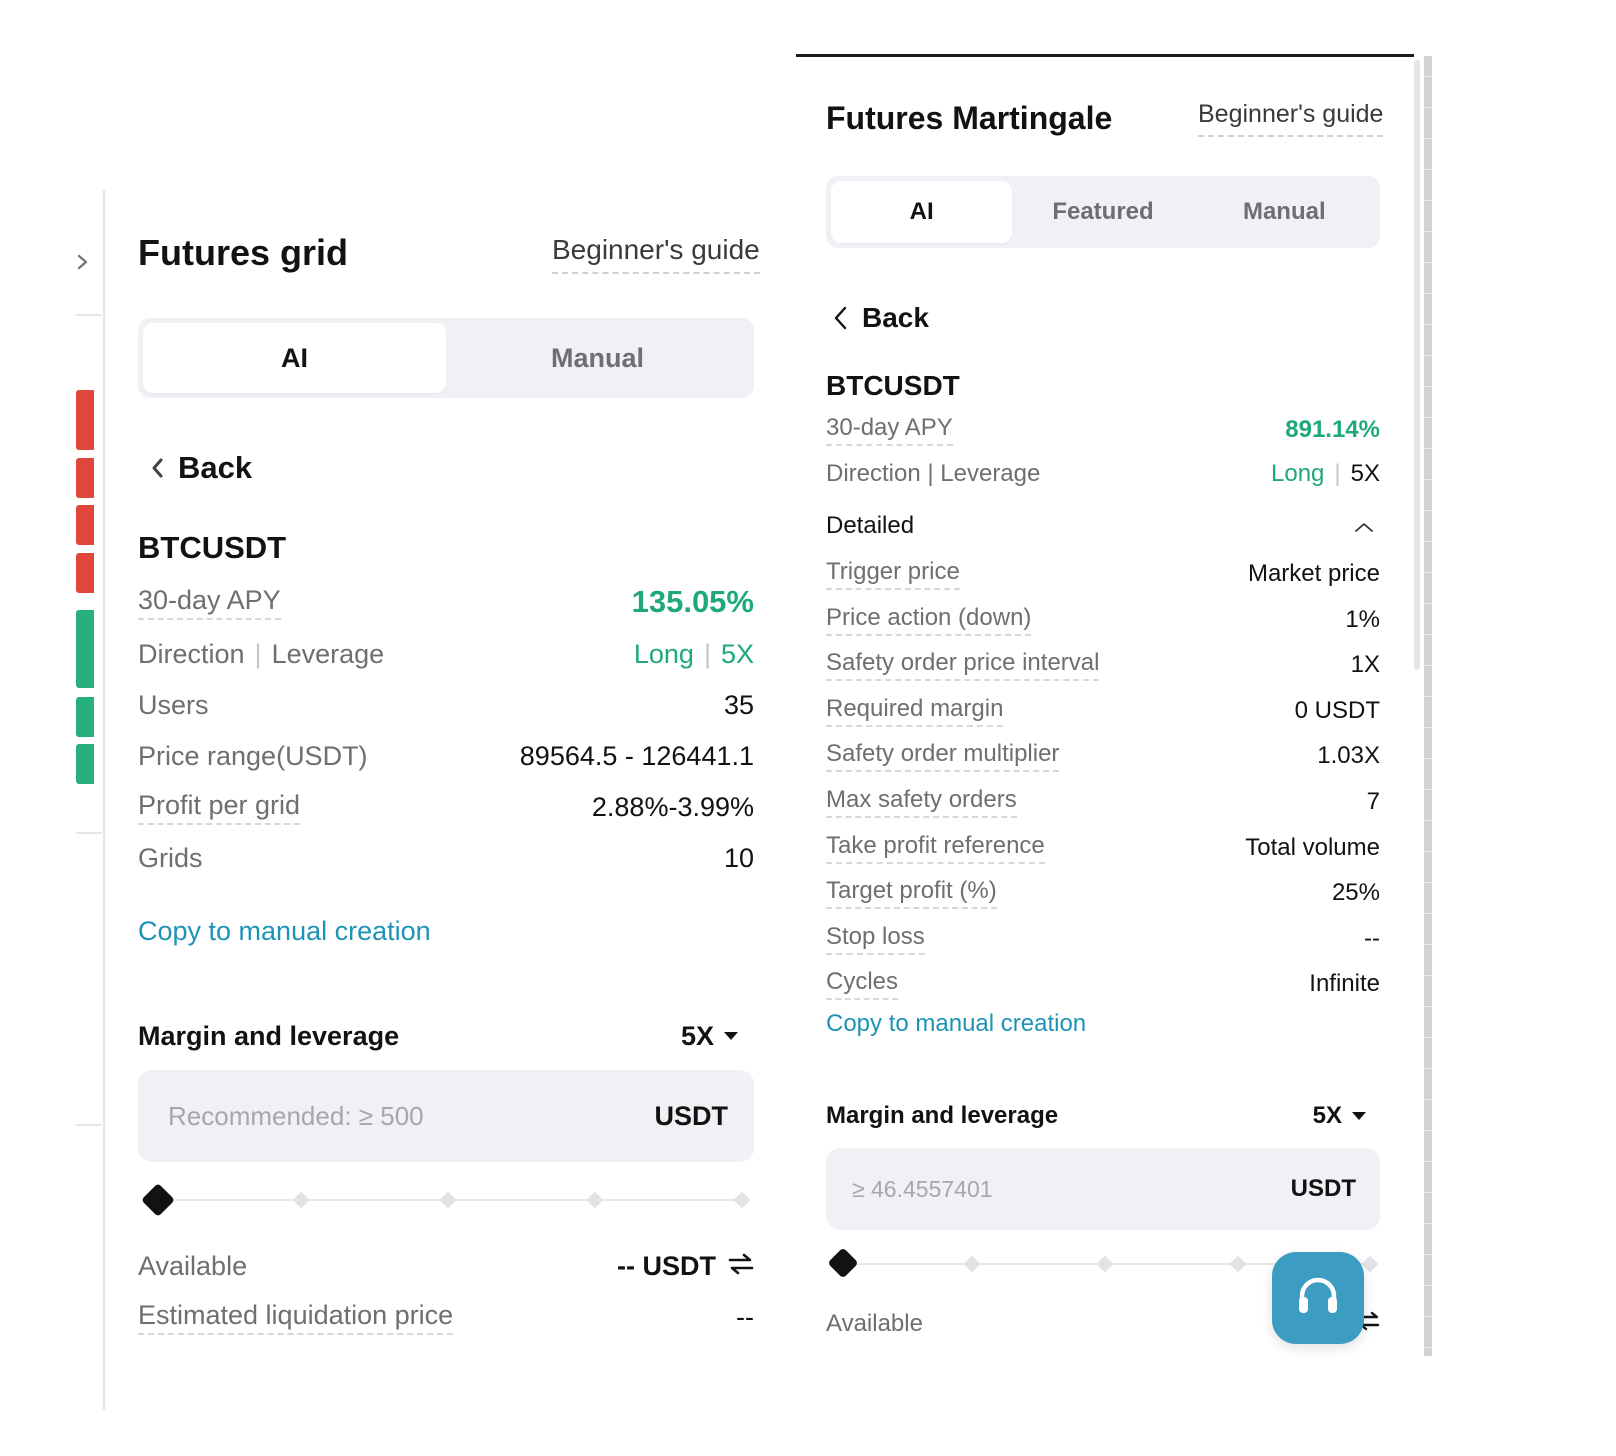 Image resolution: width=1616 pixels, height=1456 pixels. What do you see at coordinates (862, 984) in the screenshot?
I see `detail-label: Cycles` at bounding box center [862, 984].